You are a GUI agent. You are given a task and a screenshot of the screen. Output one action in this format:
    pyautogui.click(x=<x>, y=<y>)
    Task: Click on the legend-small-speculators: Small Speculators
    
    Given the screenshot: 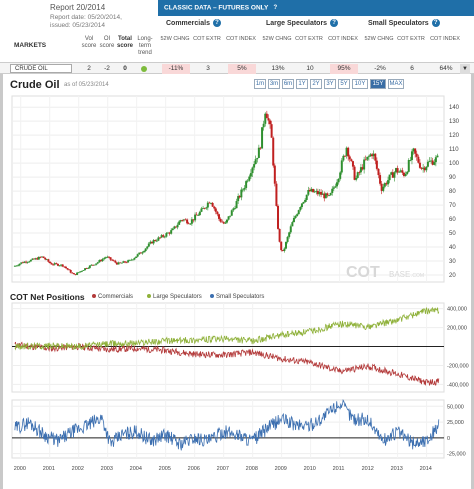 What is the action you would take?
    pyautogui.click(x=237, y=297)
    